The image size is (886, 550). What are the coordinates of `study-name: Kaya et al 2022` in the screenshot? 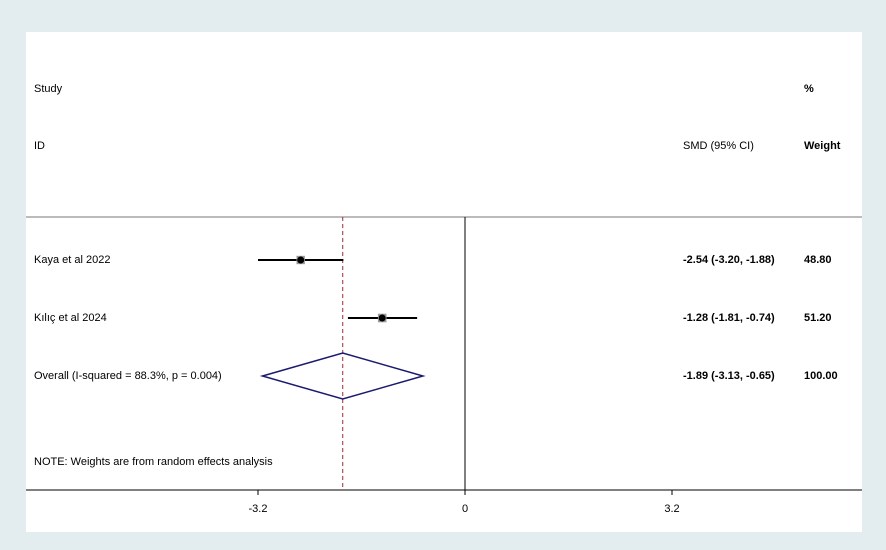 It's located at (72, 260).